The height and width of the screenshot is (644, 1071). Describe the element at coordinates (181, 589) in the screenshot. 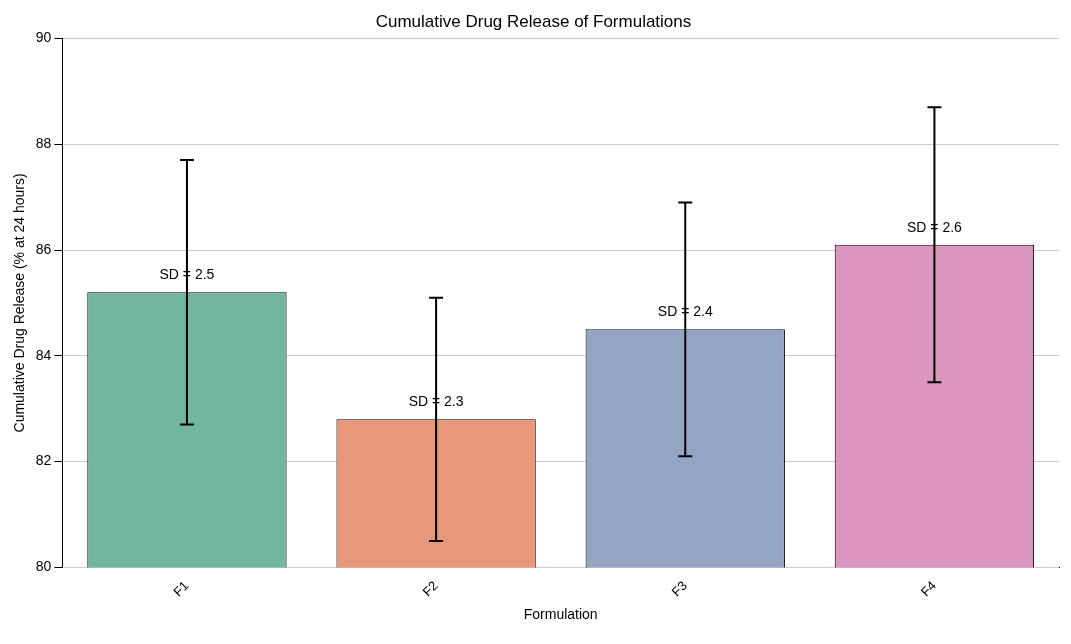

I see `x-tick-label: F1` at that location.